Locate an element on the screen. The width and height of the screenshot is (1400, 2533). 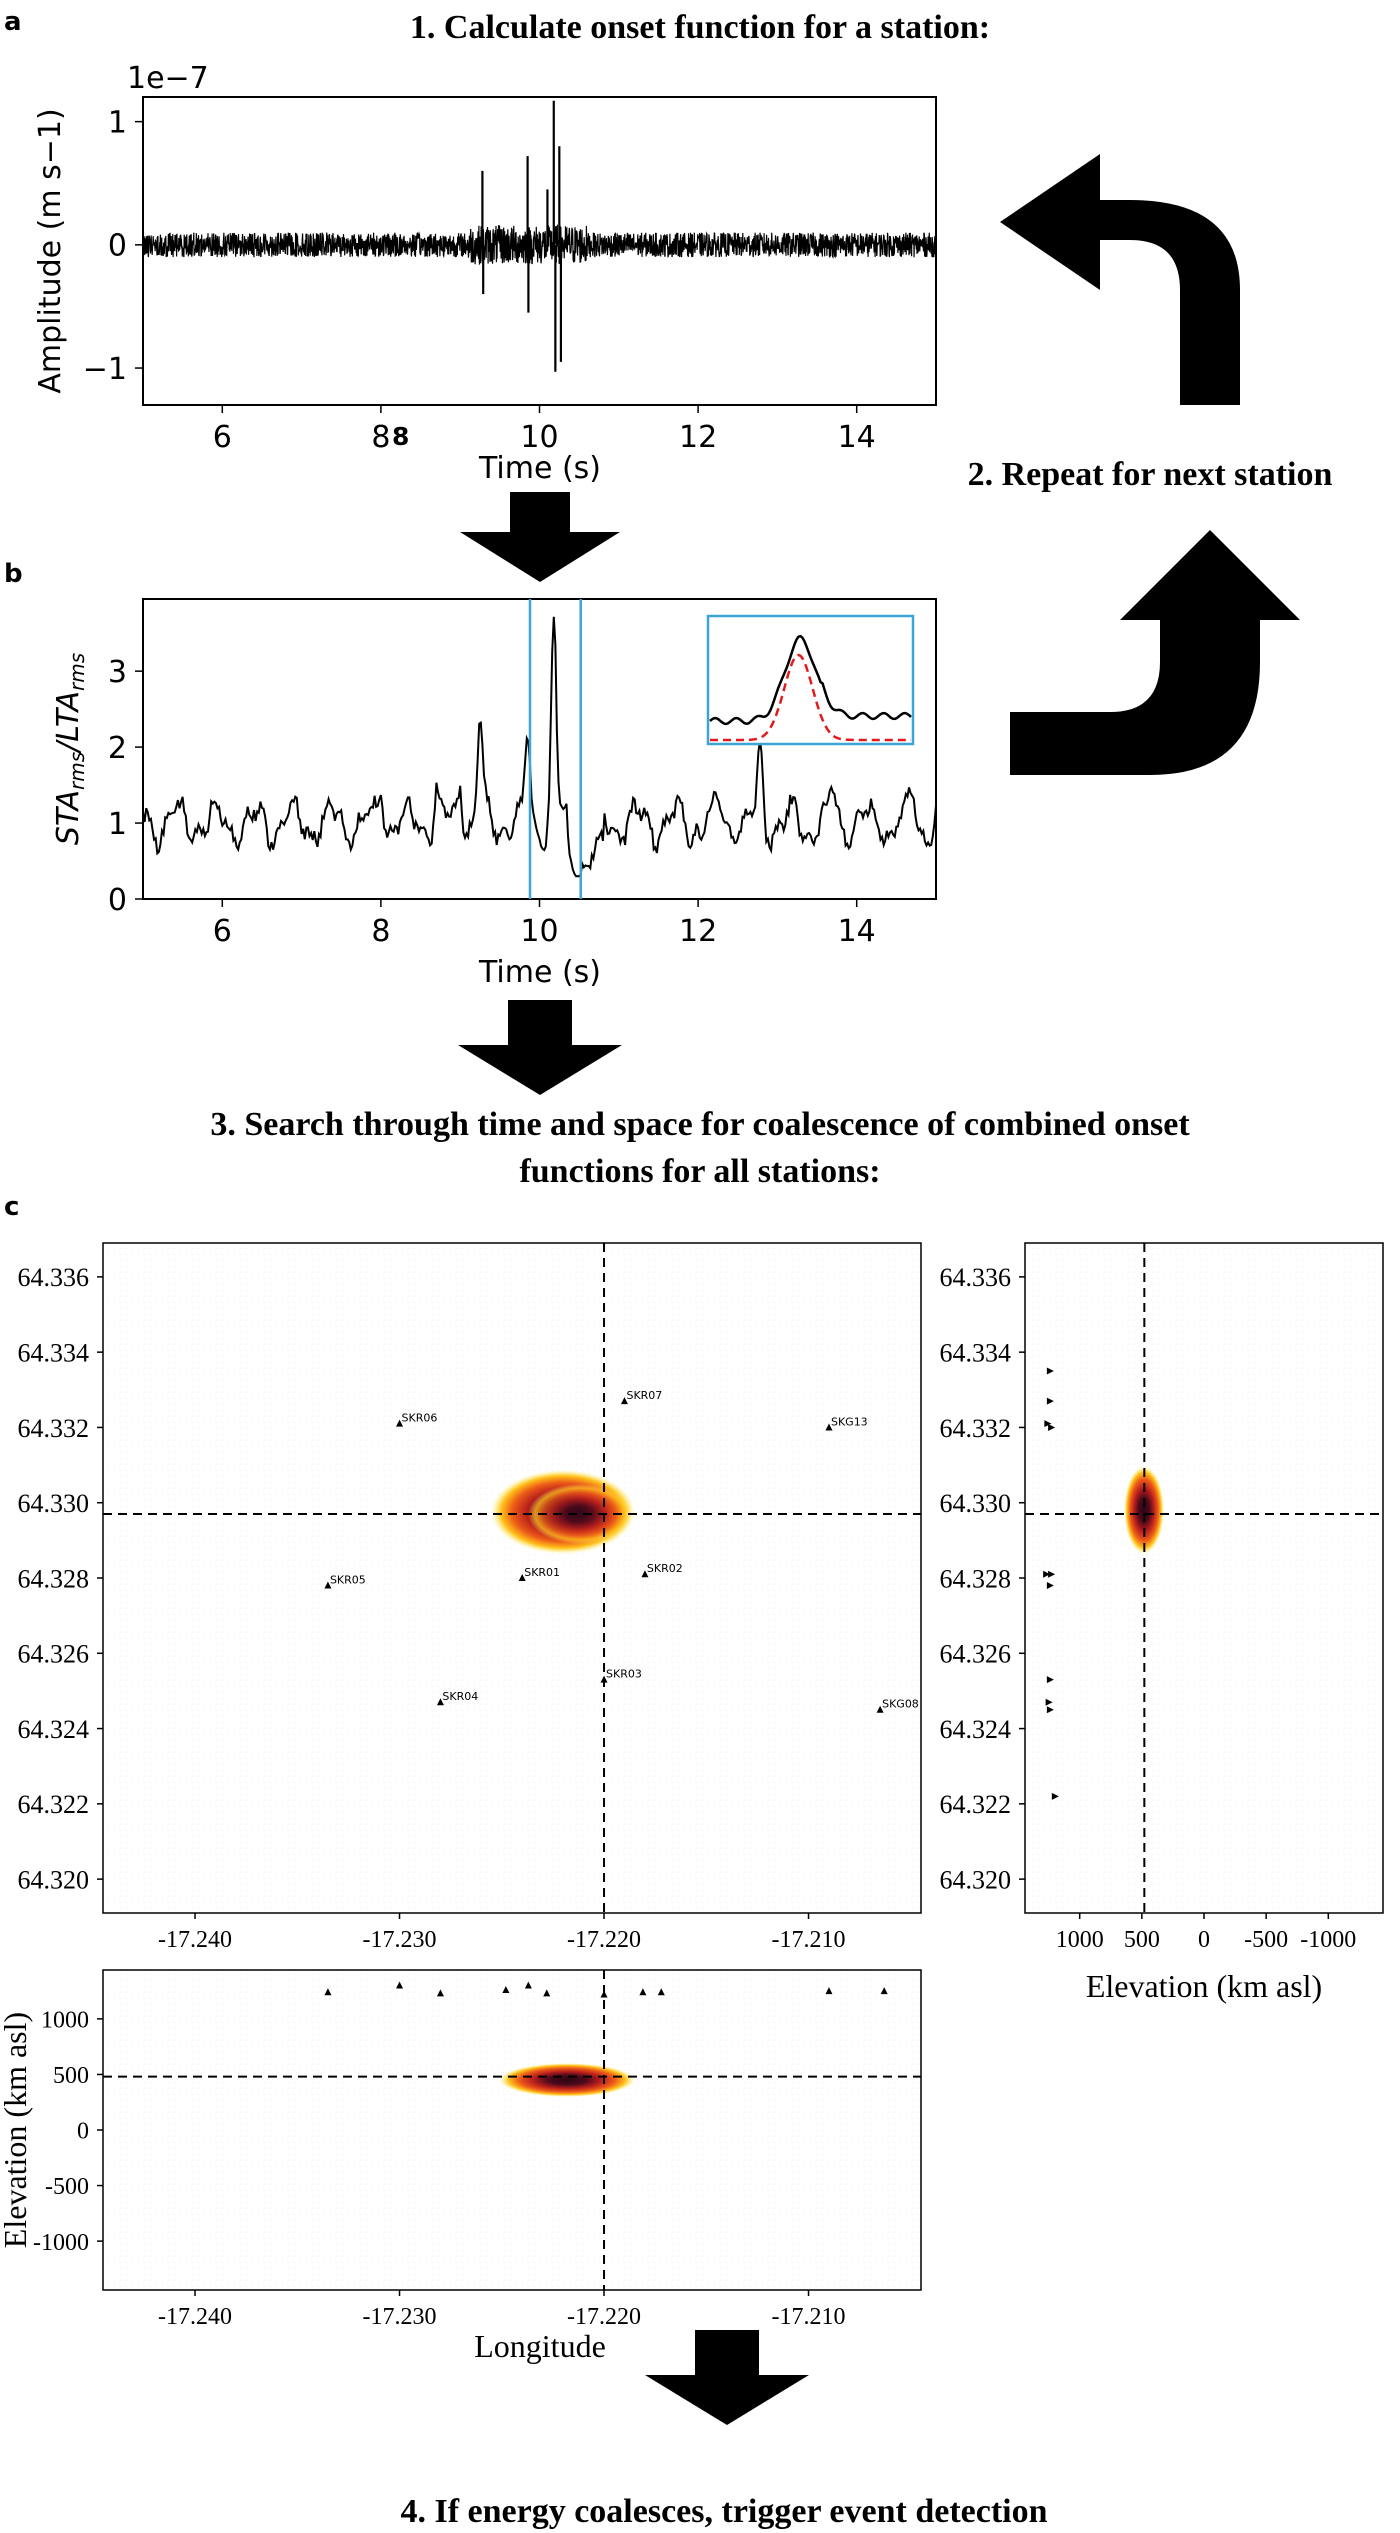
panel-c-map-ytick-label: 64.322 is located at coordinates (54, 1804).